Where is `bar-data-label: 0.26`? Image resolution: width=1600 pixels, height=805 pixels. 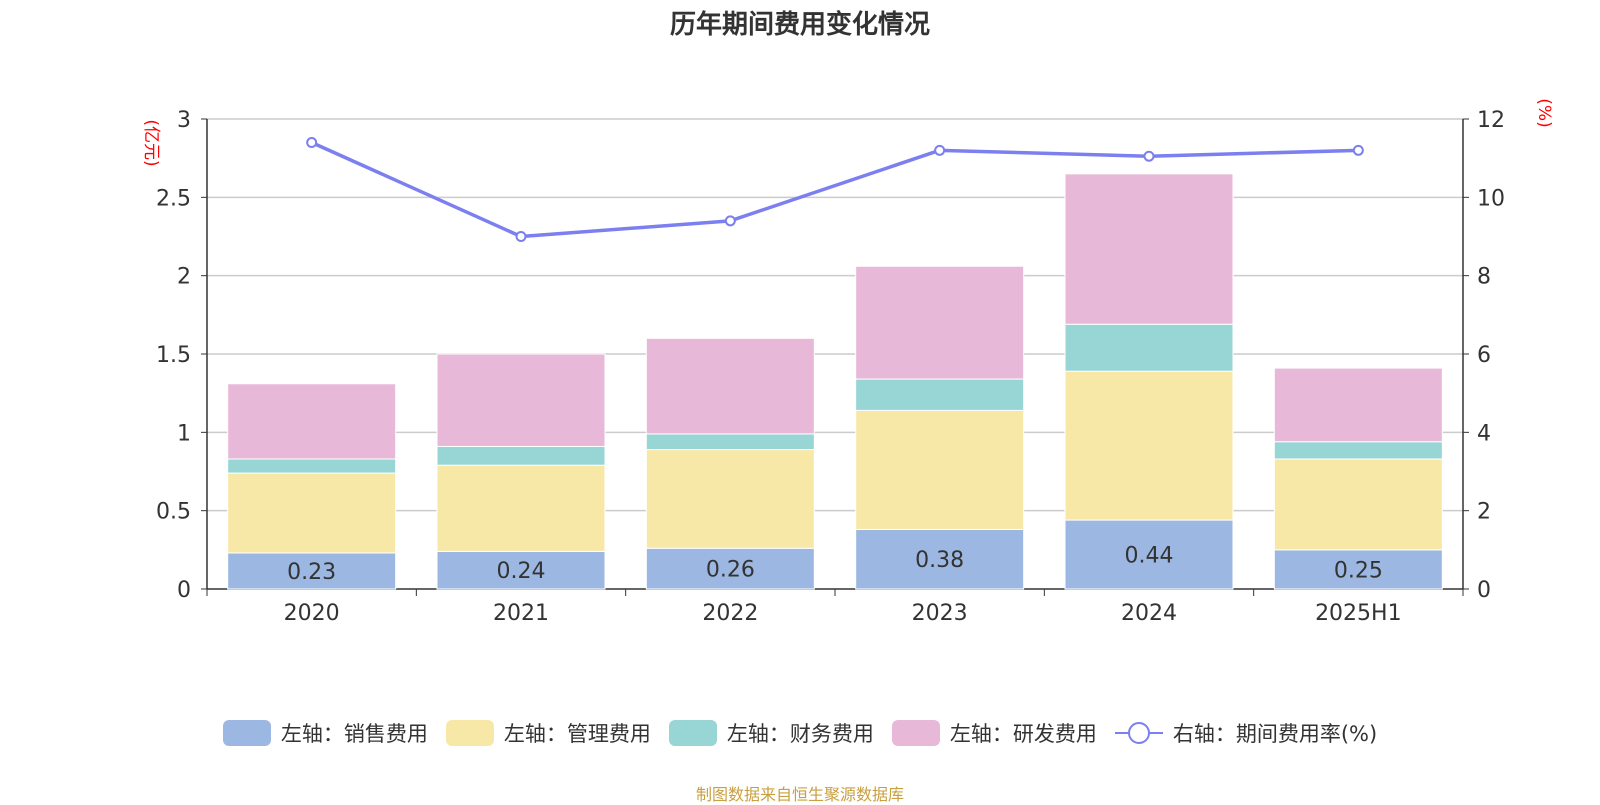 bar-data-label: 0.26 is located at coordinates (730, 570).